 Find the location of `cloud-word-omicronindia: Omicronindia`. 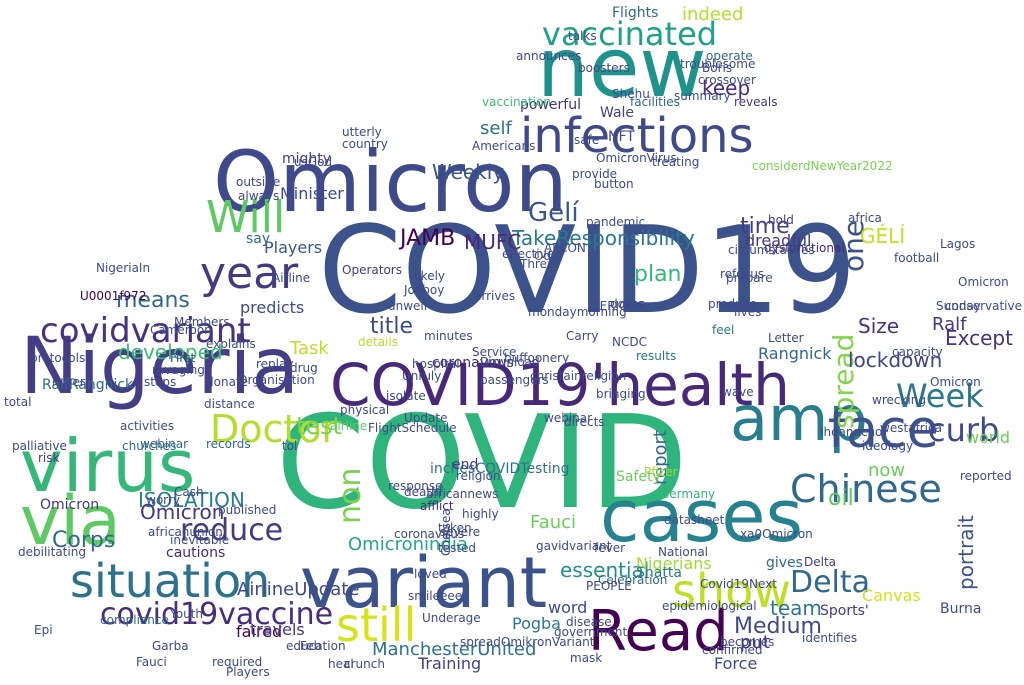

cloud-word-omicronindia: Omicronindia is located at coordinates (408, 544).